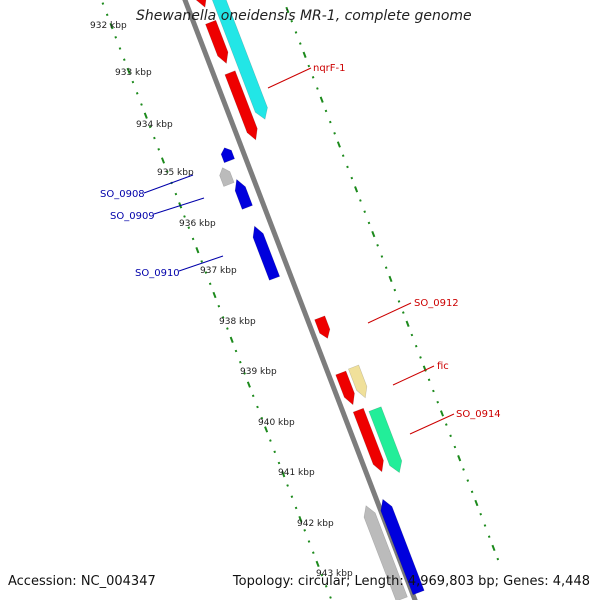 The image size is (600, 600). What do you see at coordinates (329, 68) in the screenshot?
I see `gene-label: nqrF-1` at bounding box center [329, 68].